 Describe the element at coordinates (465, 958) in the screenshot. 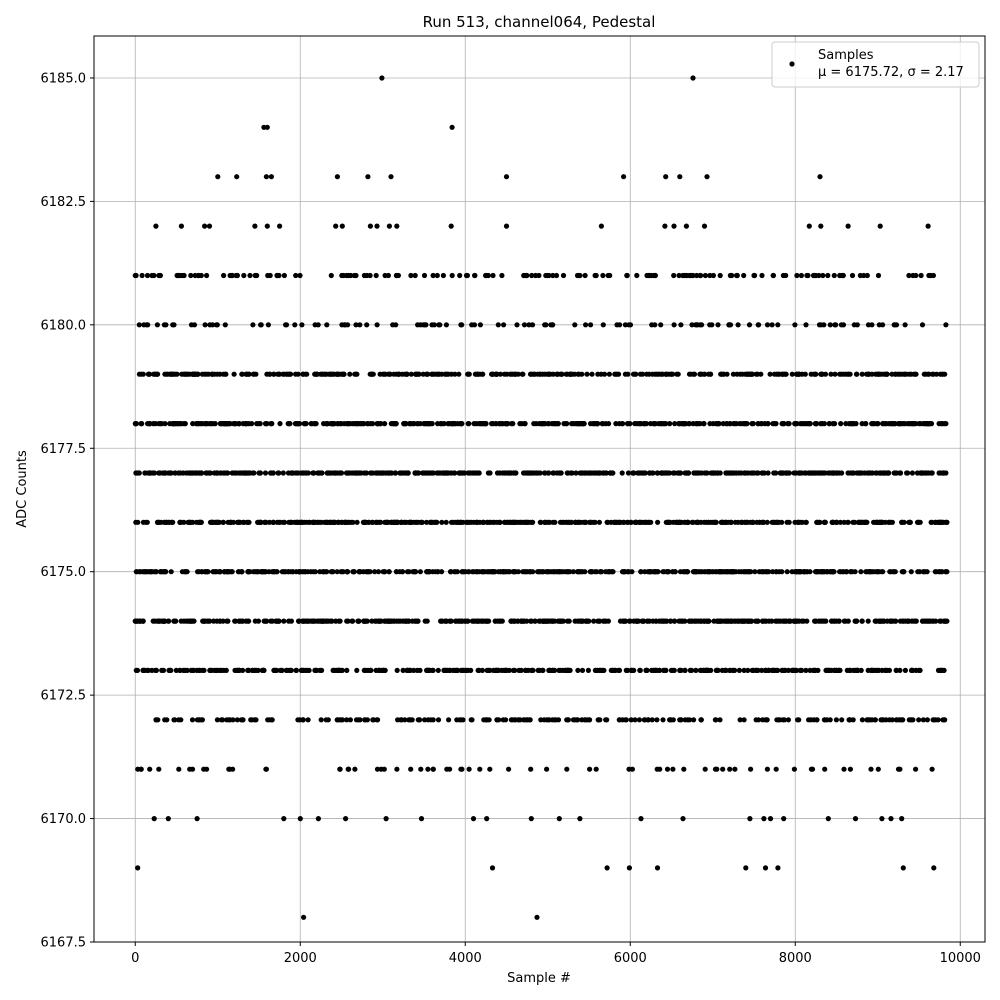

I see `x-tick-label: 4000` at that location.